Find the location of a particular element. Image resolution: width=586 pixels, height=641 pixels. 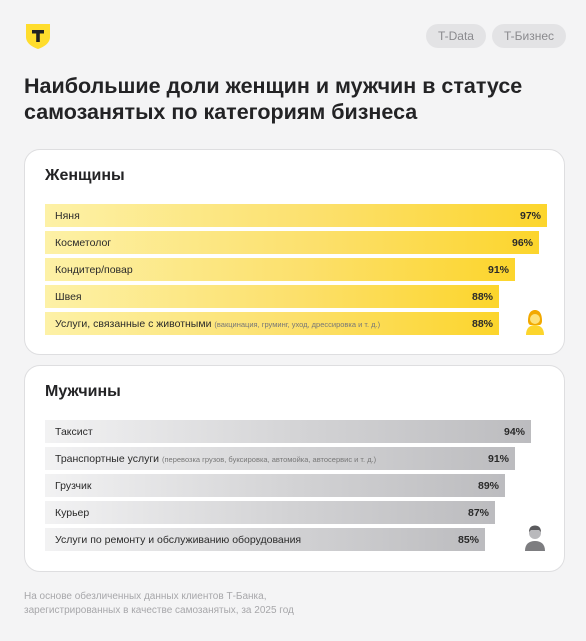

men-chart-title: Мужчины is located at coordinates (83, 391).